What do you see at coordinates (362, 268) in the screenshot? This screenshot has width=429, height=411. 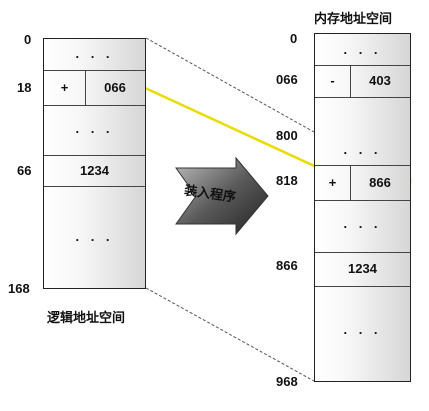 I see `physical-data-cell: 1234` at bounding box center [362, 268].